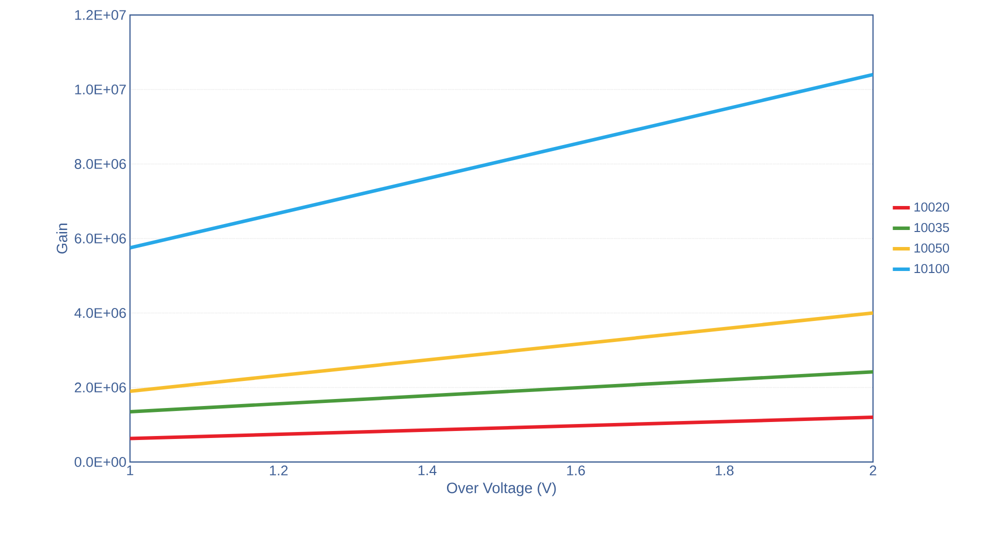 The height and width of the screenshot is (535, 981). Describe the element at coordinates (932, 207) in the screenshot. I see `legend-label: 10020` at that location.